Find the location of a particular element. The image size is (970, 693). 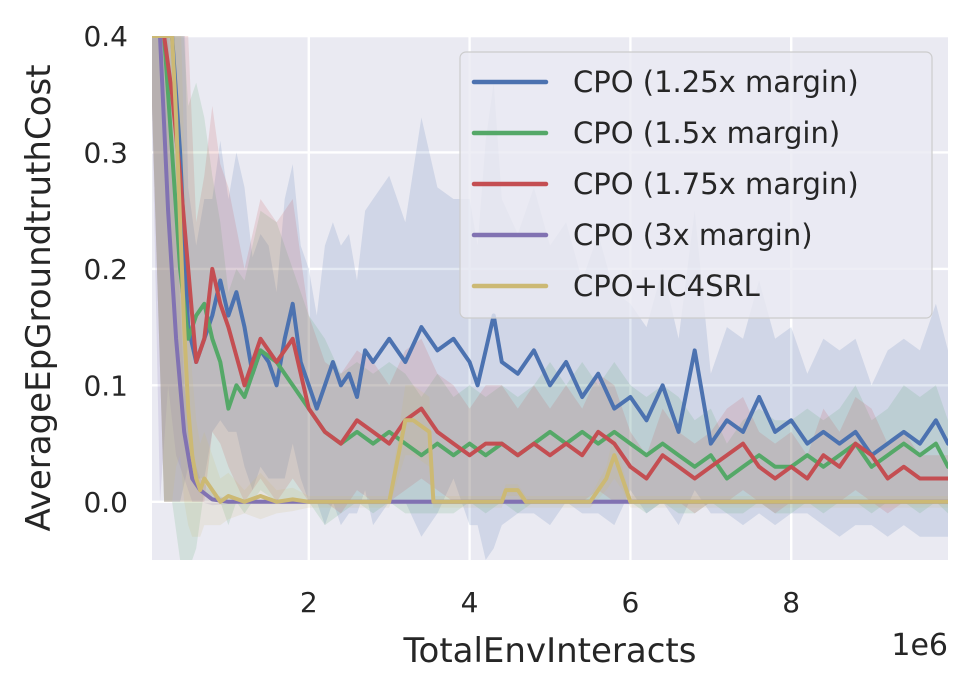

x-axis-offset-text: 1e6 is located at coordinates (919, 645).